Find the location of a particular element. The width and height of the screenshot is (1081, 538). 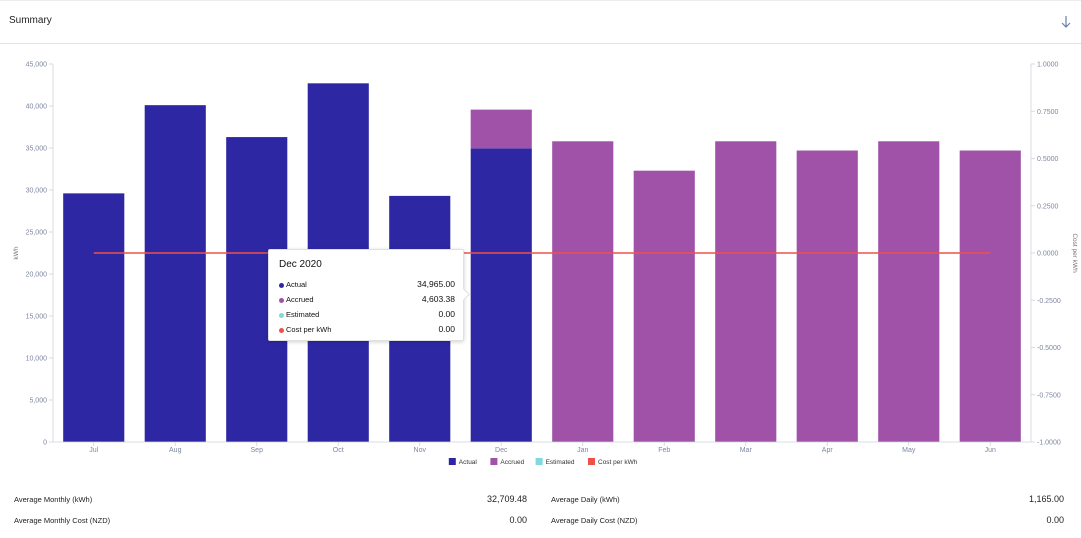

x-tick-label: Dec is located at coordinates (501, 450).